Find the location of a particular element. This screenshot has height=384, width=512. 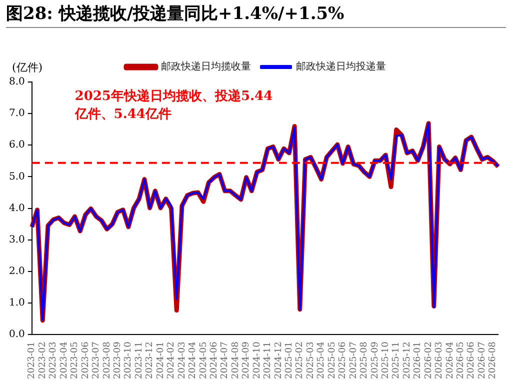

x-tick-label: 2025-12 is located at coordinates (407, 361).